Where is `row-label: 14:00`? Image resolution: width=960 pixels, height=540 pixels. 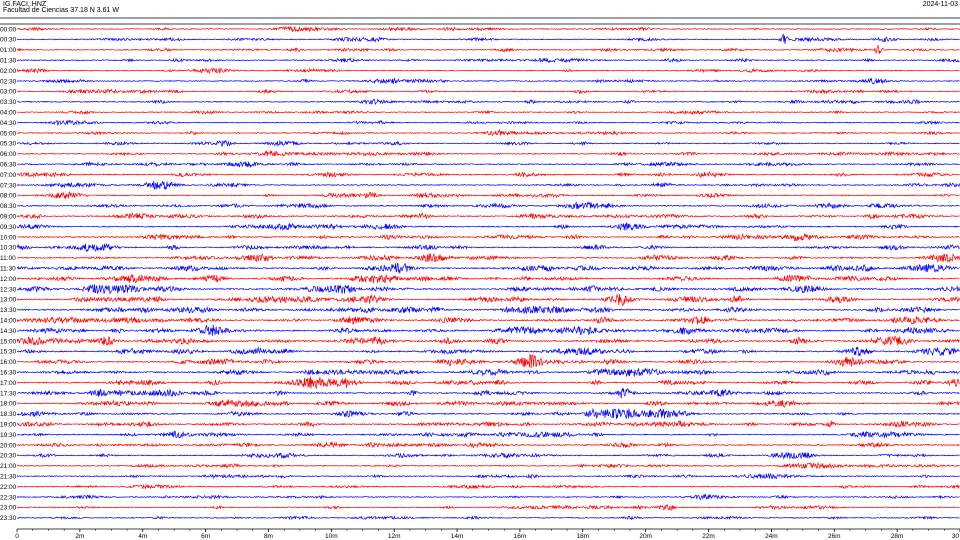 row-label: 14:00 is located at coordinates (8, 321).